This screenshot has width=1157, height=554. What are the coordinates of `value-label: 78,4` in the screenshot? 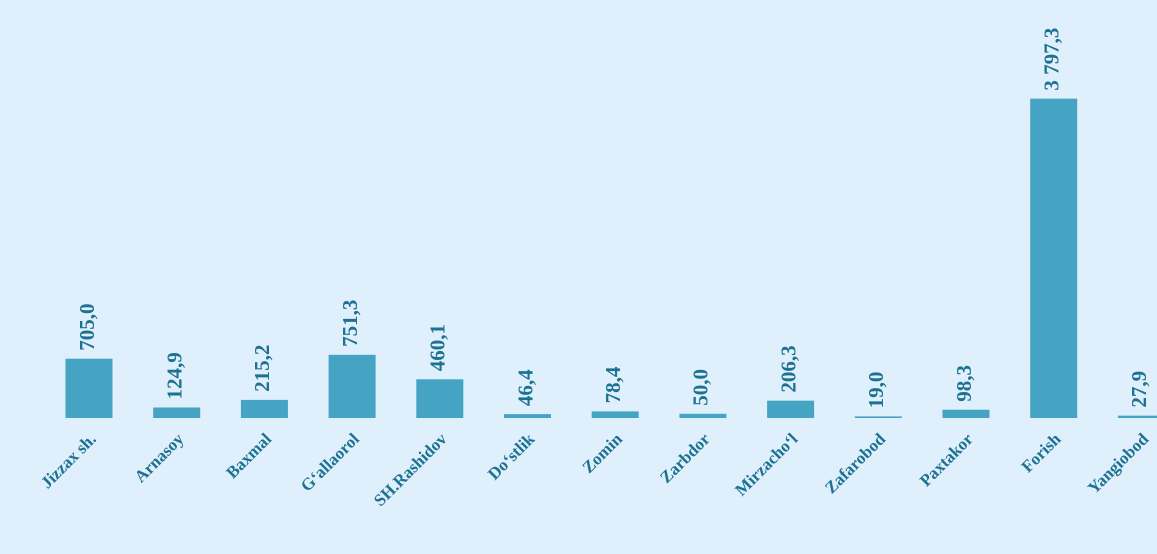 It's located at (613, 384).